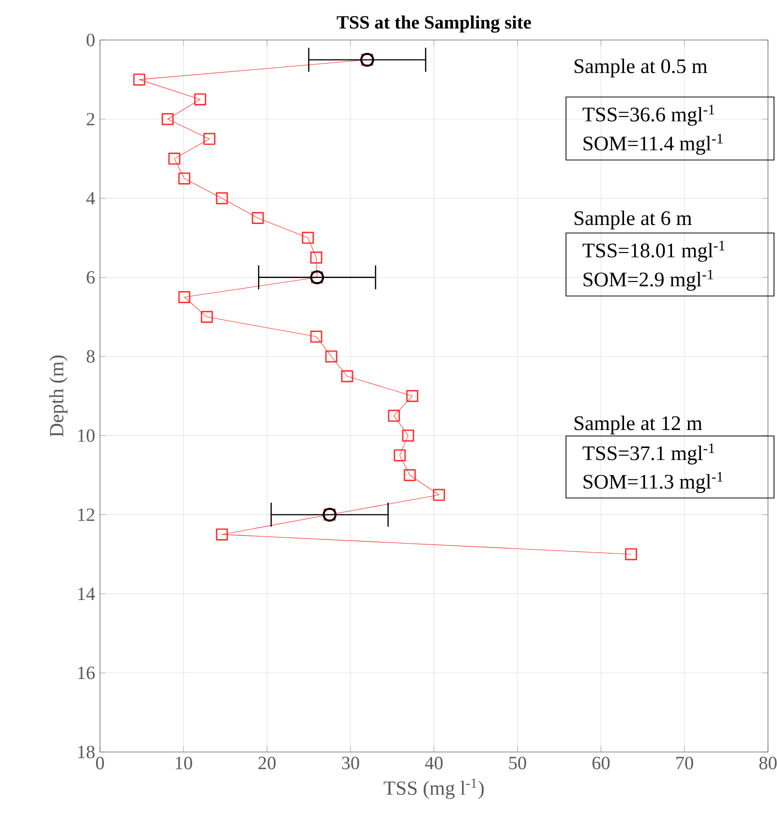  I want to click on annotation: TSS=36.6 mgl$^{-1}$, so click(648, 115).